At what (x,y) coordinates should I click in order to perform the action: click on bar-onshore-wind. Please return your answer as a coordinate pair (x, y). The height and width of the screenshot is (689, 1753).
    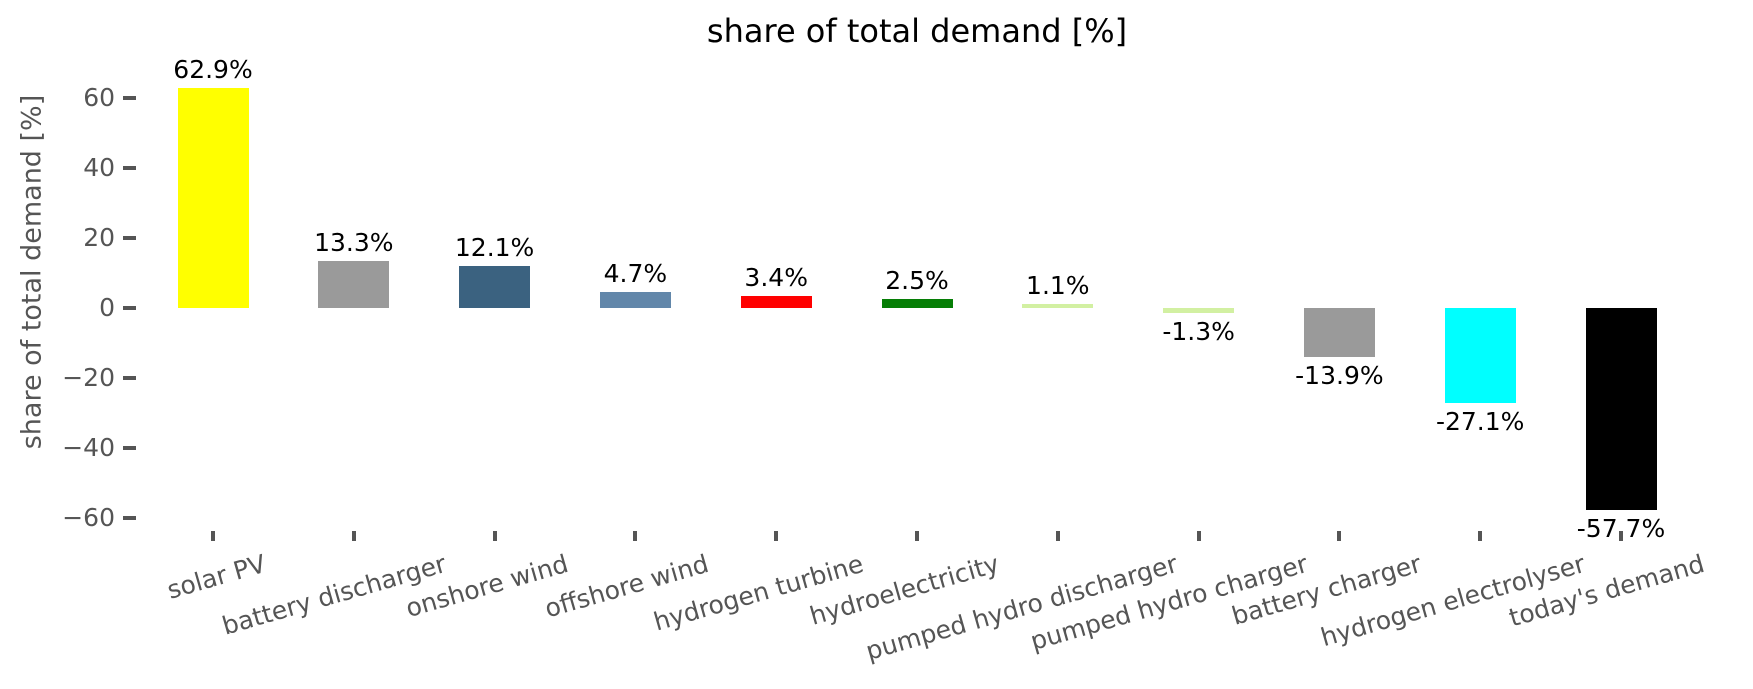
    Looking at the image, I should click on (495, 286).